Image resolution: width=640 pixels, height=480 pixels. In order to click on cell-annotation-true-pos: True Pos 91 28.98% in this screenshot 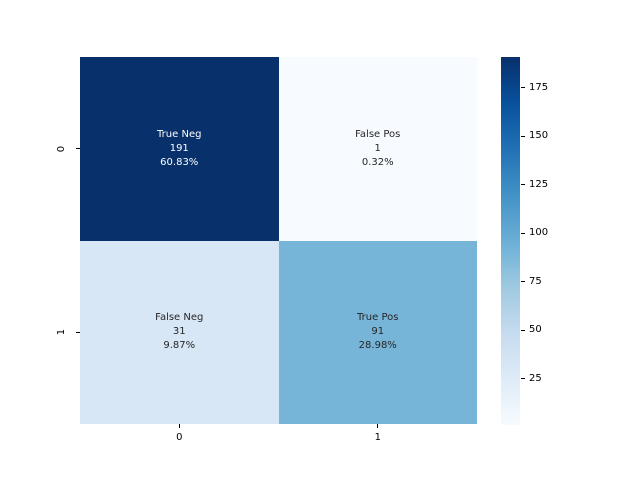, I will do `click(377, 332)`.